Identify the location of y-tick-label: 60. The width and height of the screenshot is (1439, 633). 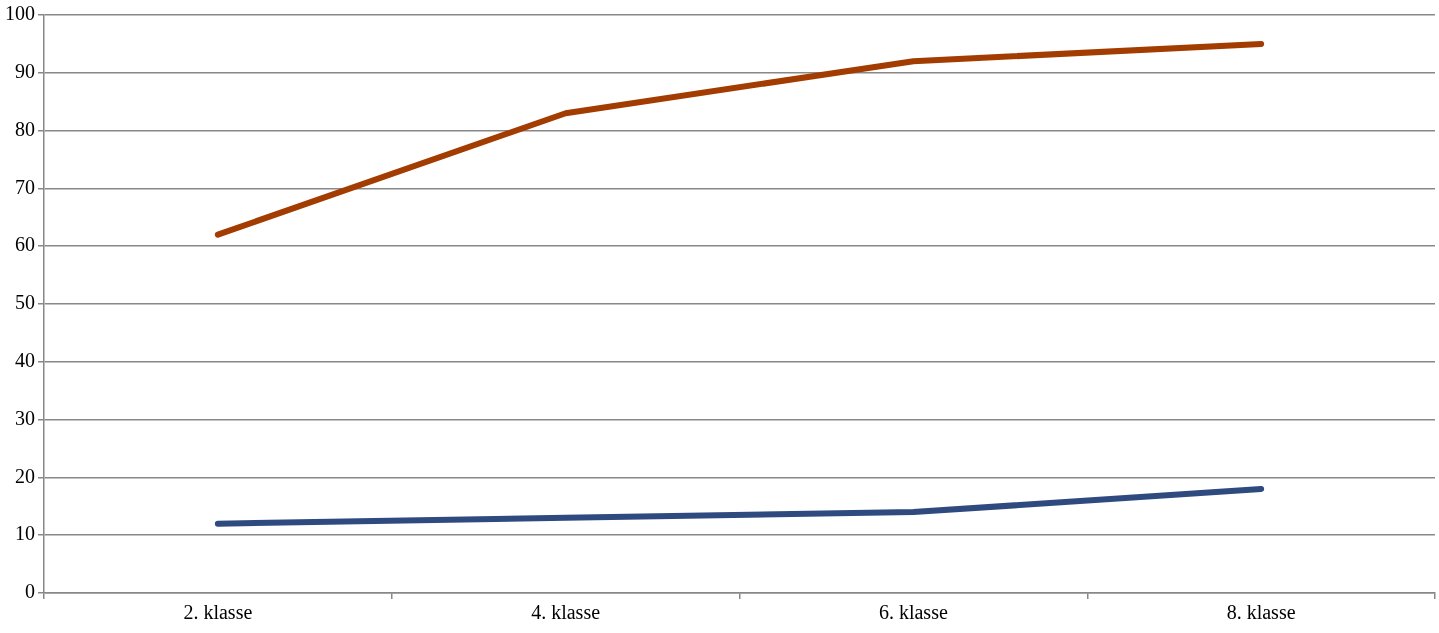
(25, 244).